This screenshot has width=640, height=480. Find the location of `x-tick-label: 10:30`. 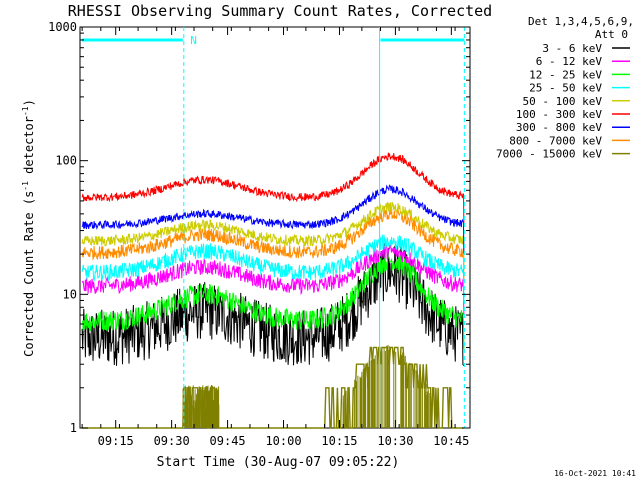

x-tick-label: 10:30 is located at coordinates (395, 441).